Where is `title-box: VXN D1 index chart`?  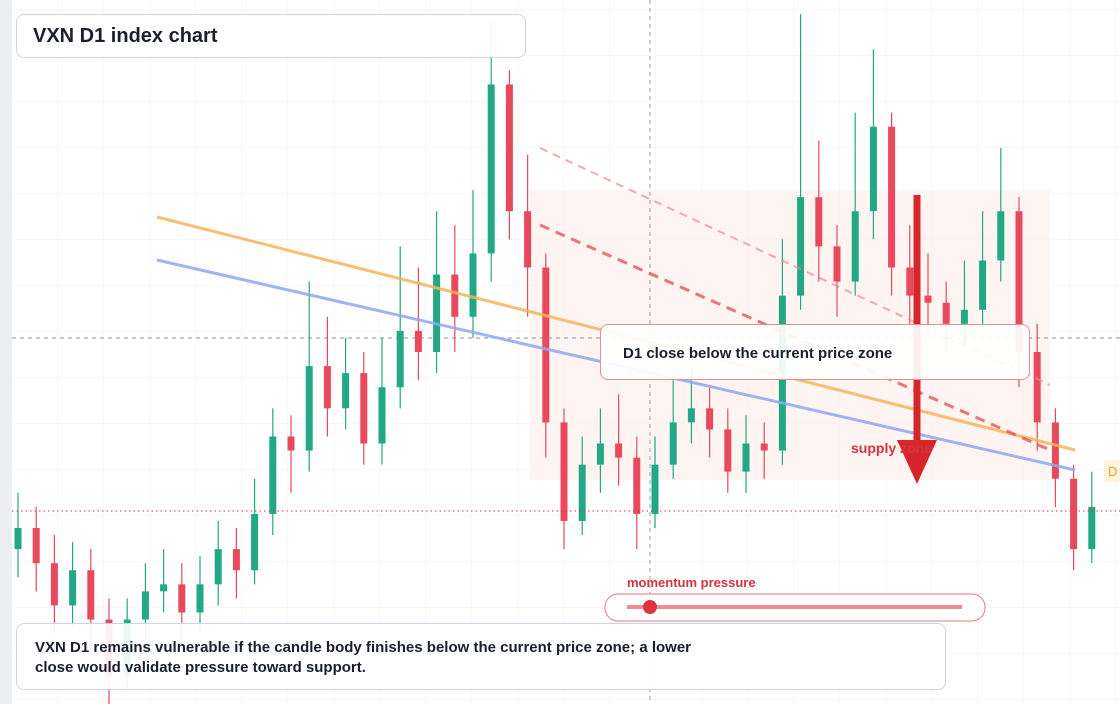 title-box: VXN D1 index chart is located at coordinates (271, 36).